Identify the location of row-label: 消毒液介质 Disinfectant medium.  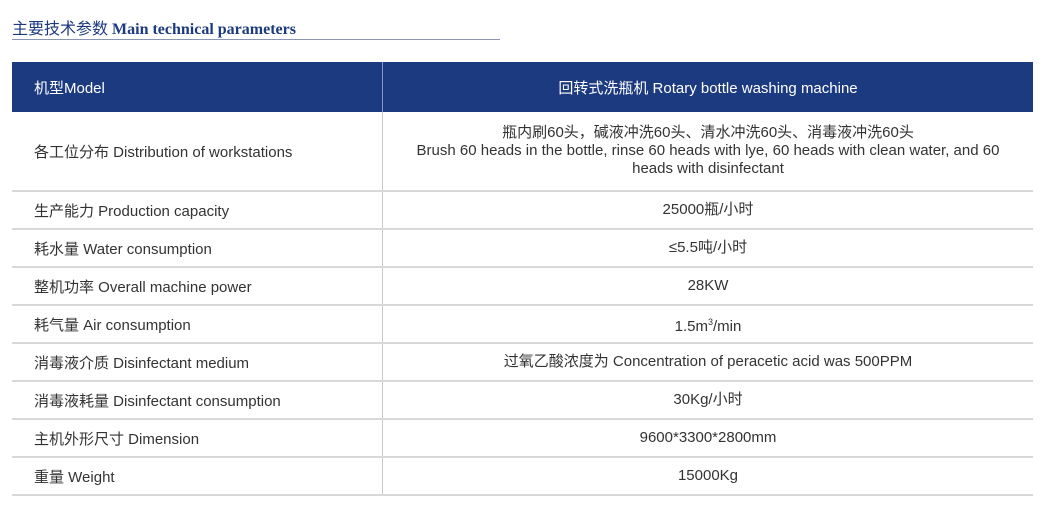
(197, 362).